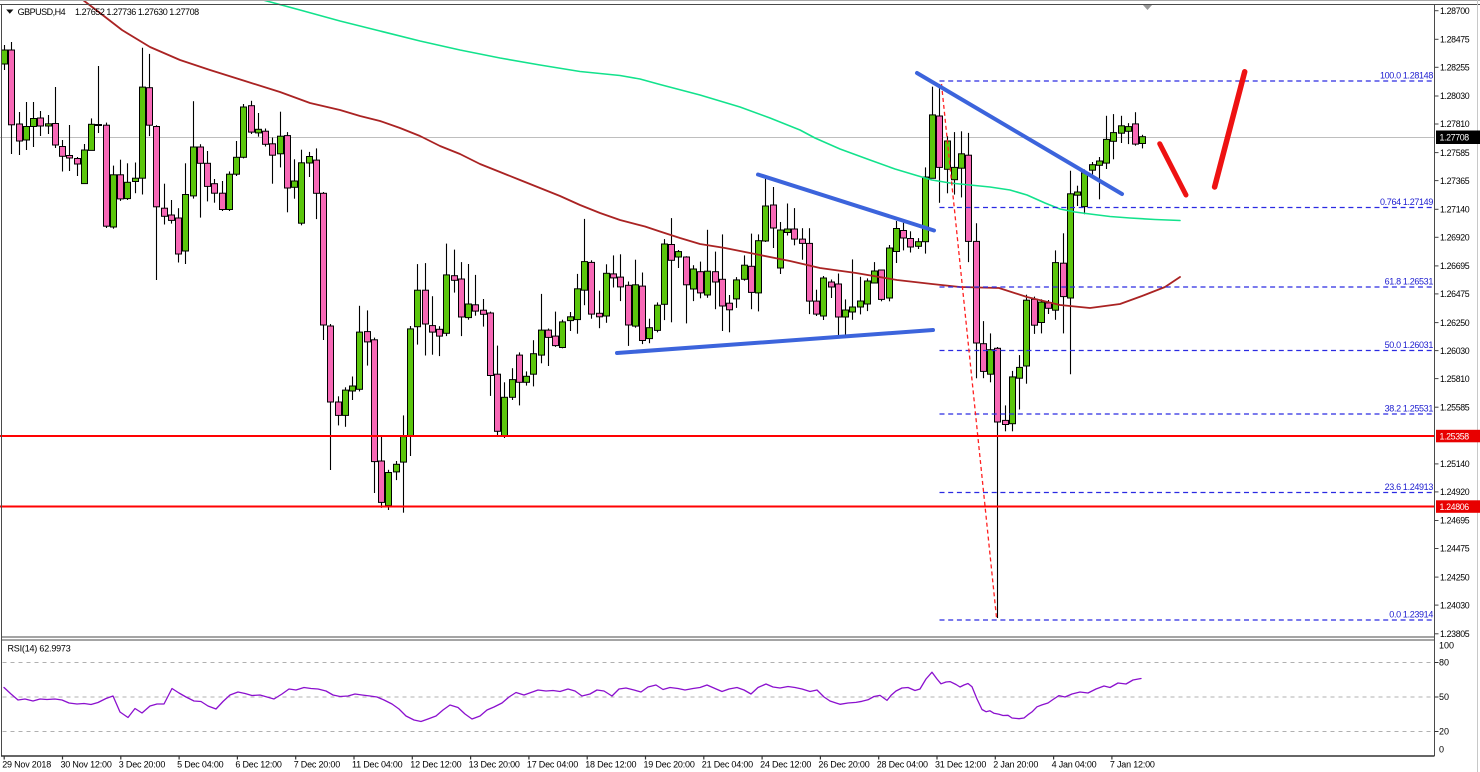  Describe the element at coordinates (1015, 765) in the screenshot. I see `svg-text: 2 Jan 20:00` at that location.